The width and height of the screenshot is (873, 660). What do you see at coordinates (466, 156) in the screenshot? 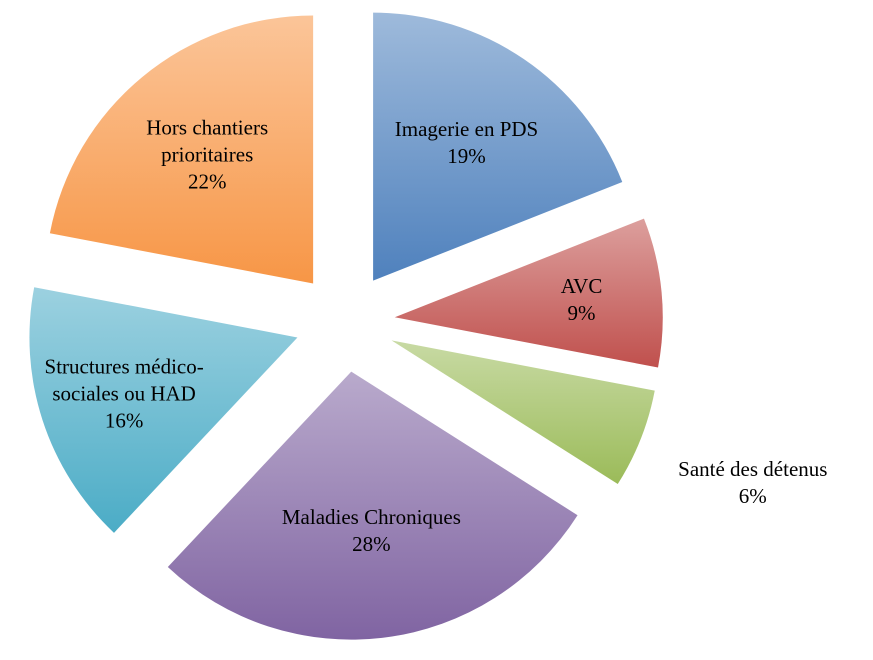
I see `value-label: 19%` at bounding box center [466, 156].